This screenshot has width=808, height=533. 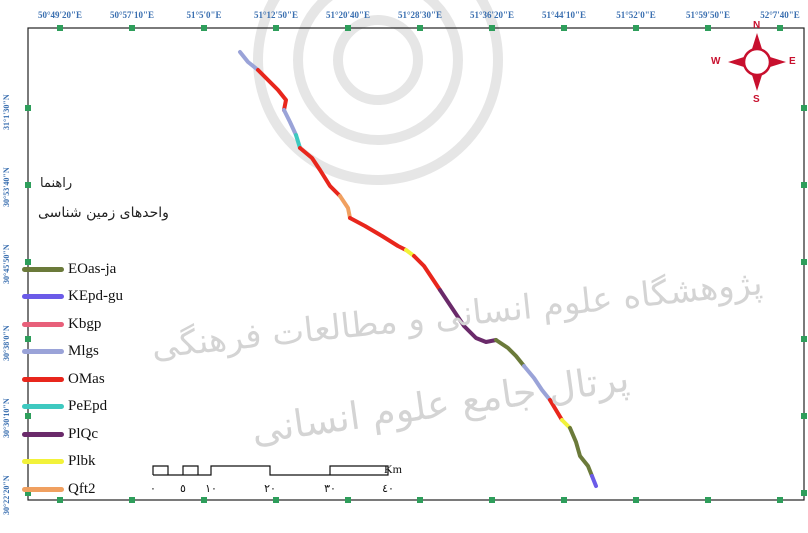 I want to click on legend-item: KEpd-gu, so click(x=72, y=297).